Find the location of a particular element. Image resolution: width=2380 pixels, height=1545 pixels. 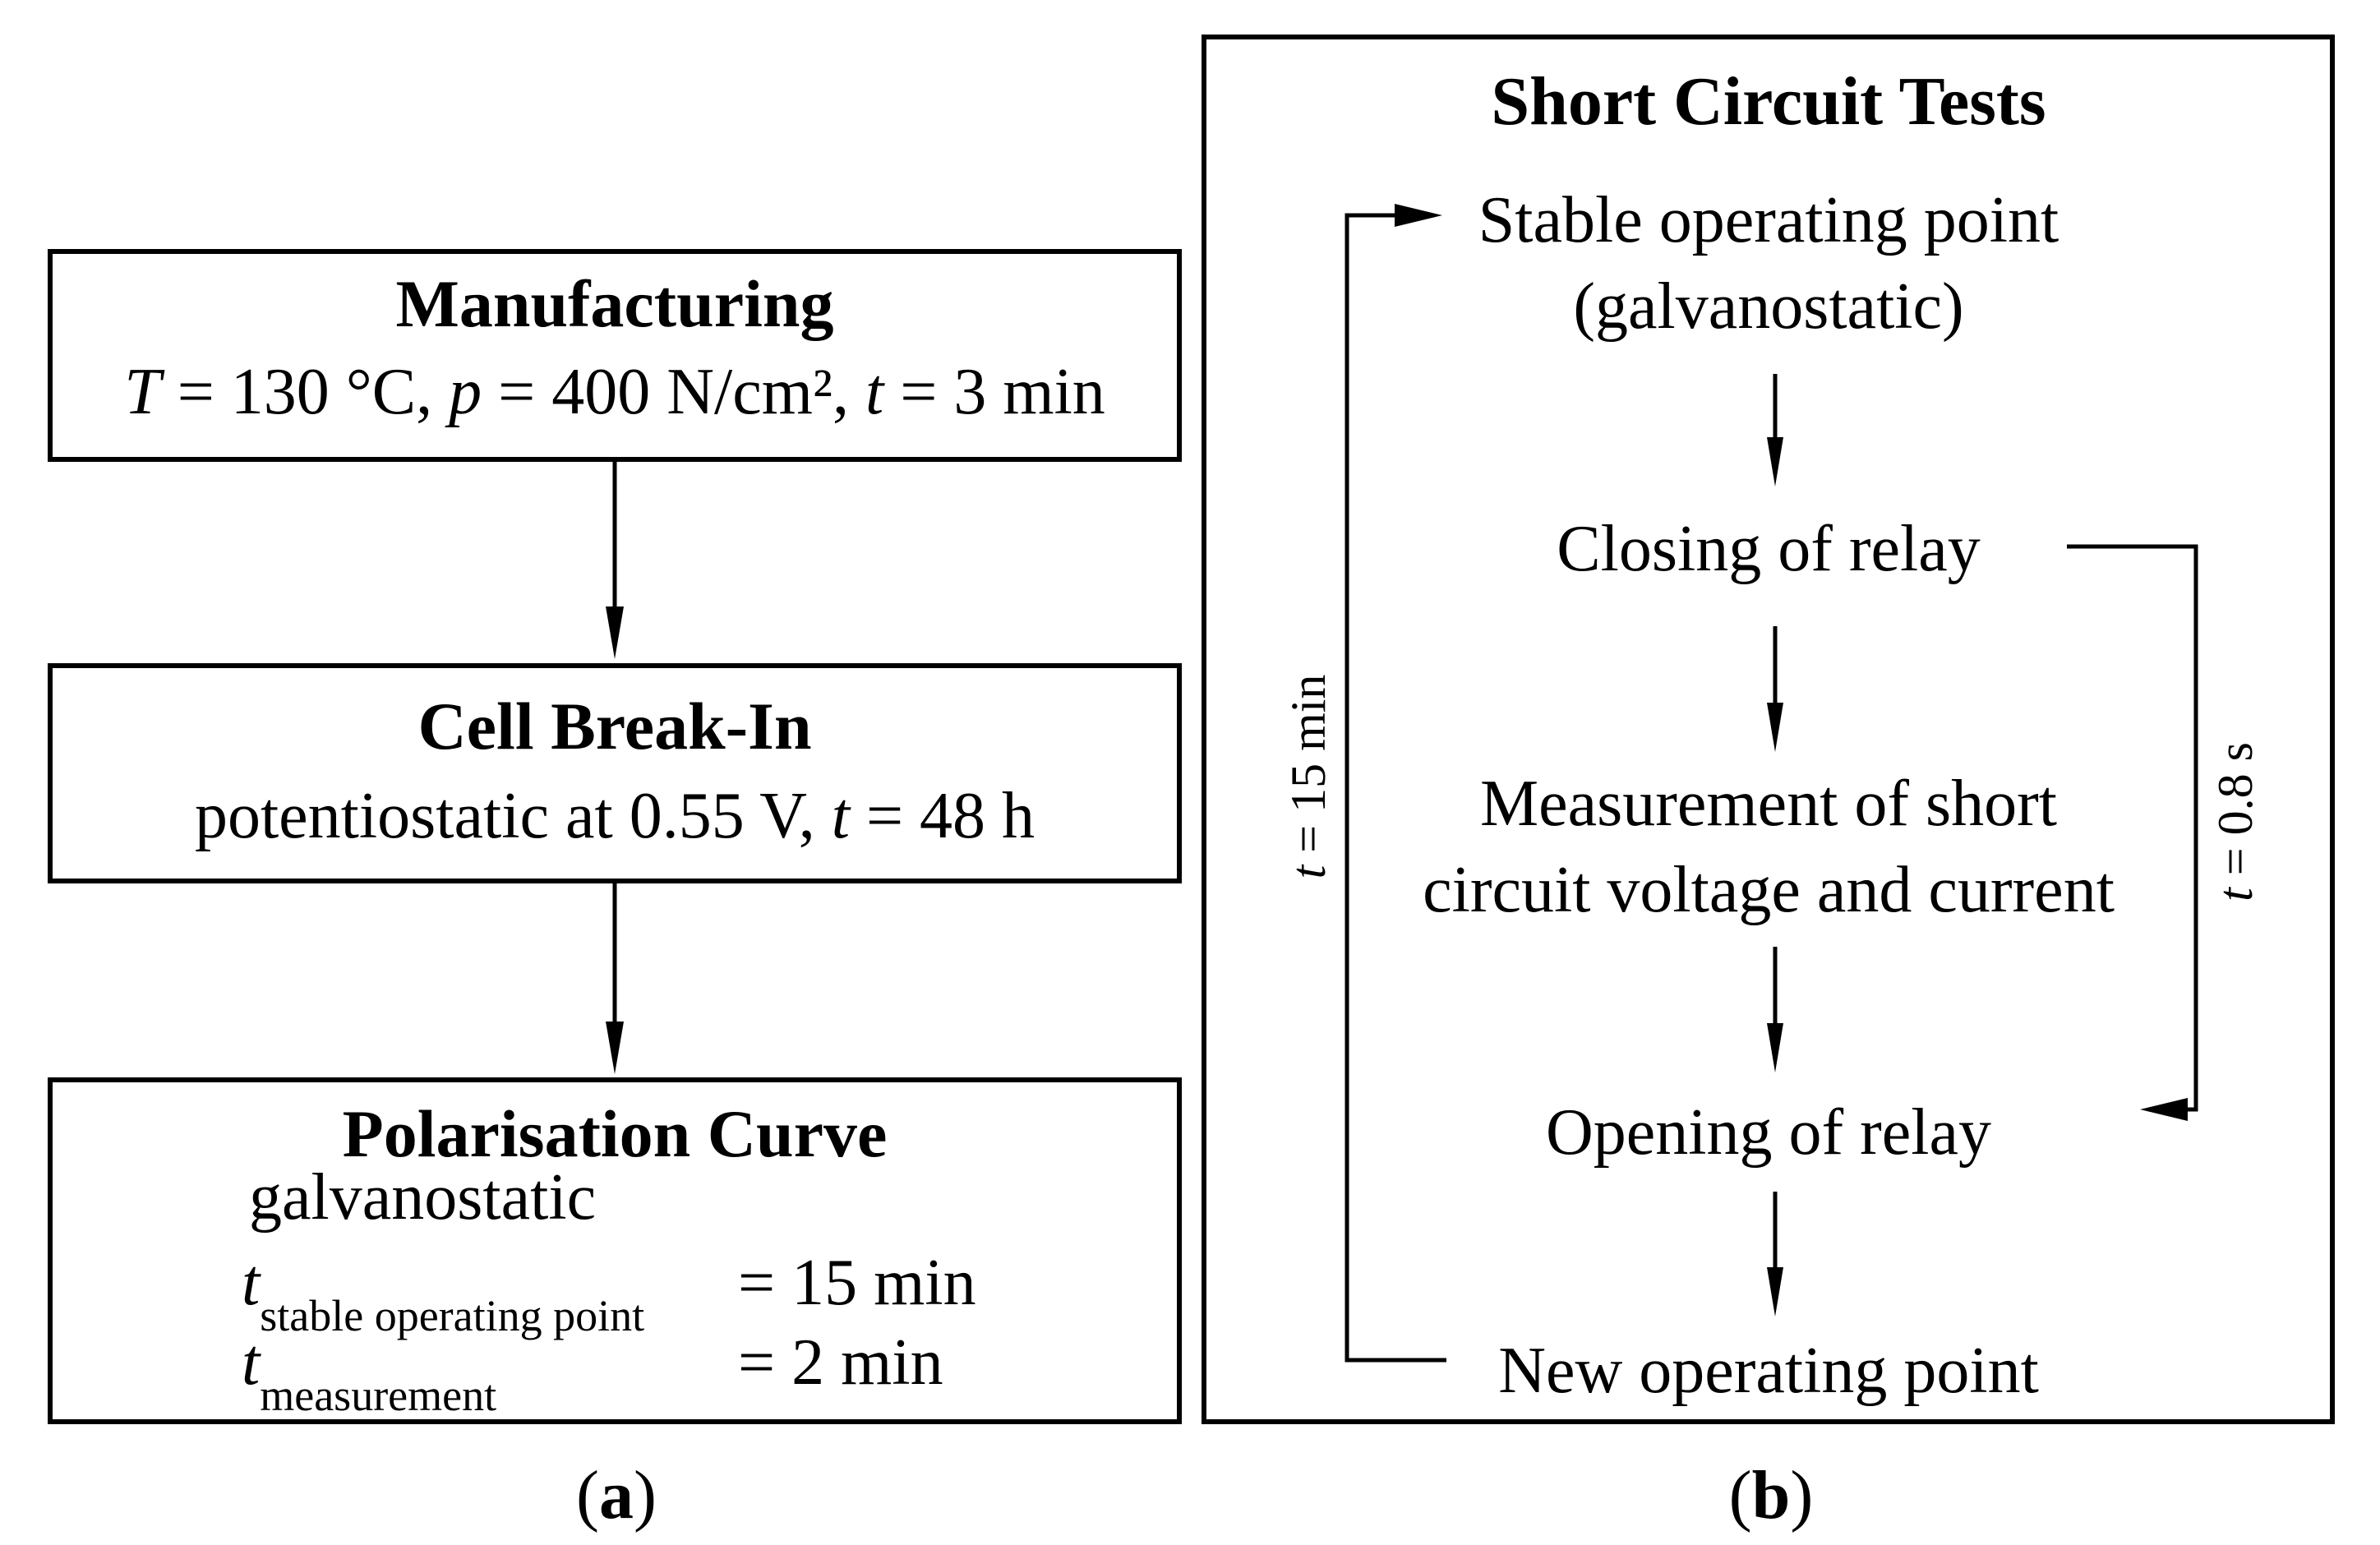

cell-break-in-parameters: potentiostatic at 0.55 V, t = 48 h is located at coordinates (615, 816).